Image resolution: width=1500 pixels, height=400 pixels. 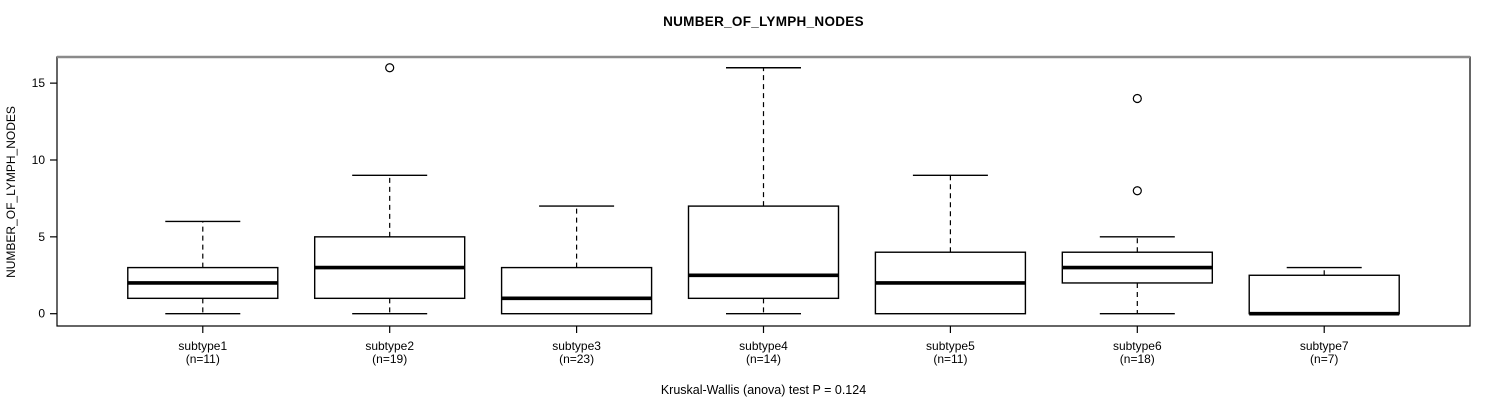 I want to click on chart-title: NUMBER_OF_LYMPH_NODES, so click(x=763, y=21).